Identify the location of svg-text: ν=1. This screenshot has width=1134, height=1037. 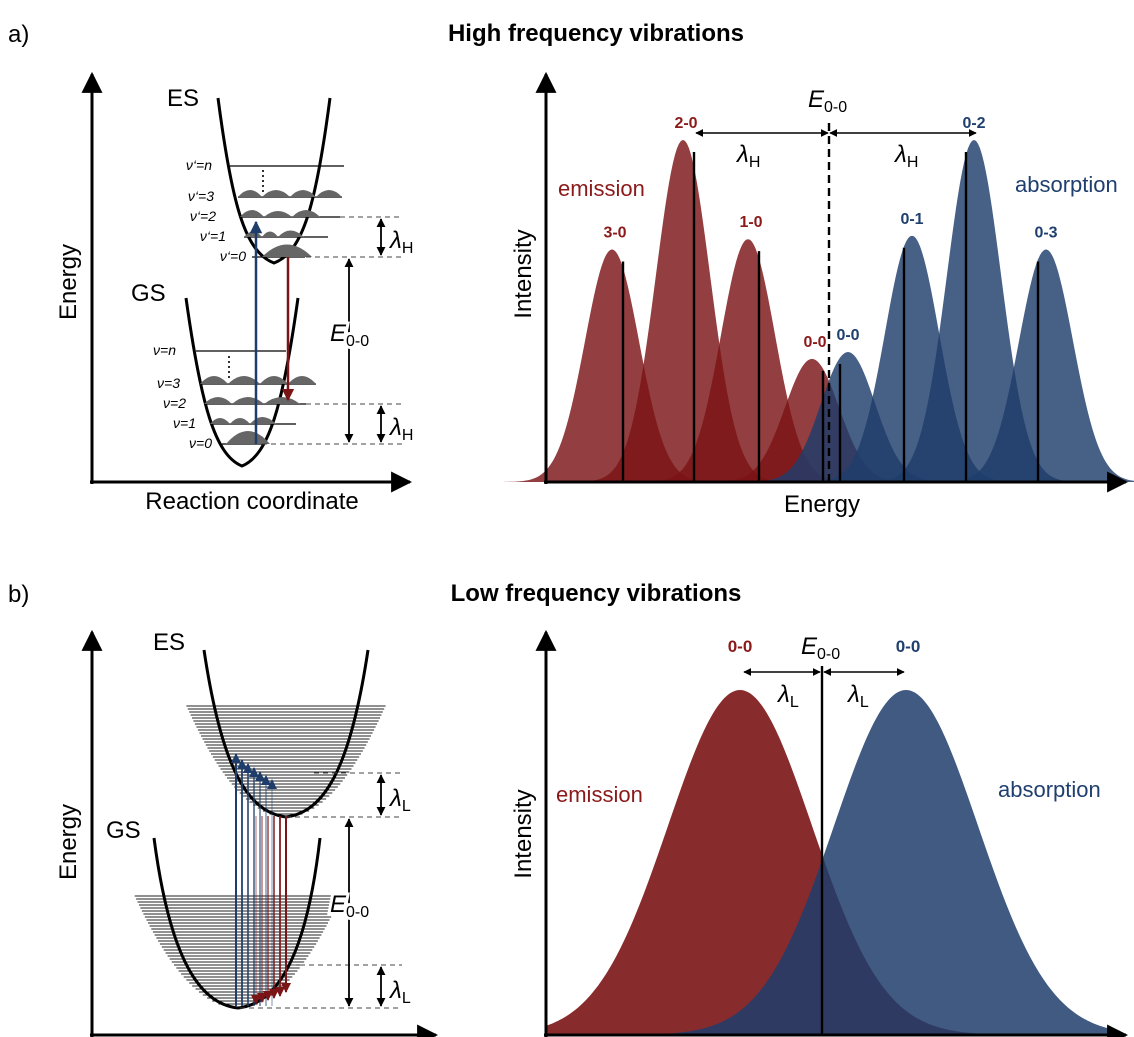
(184, 423).